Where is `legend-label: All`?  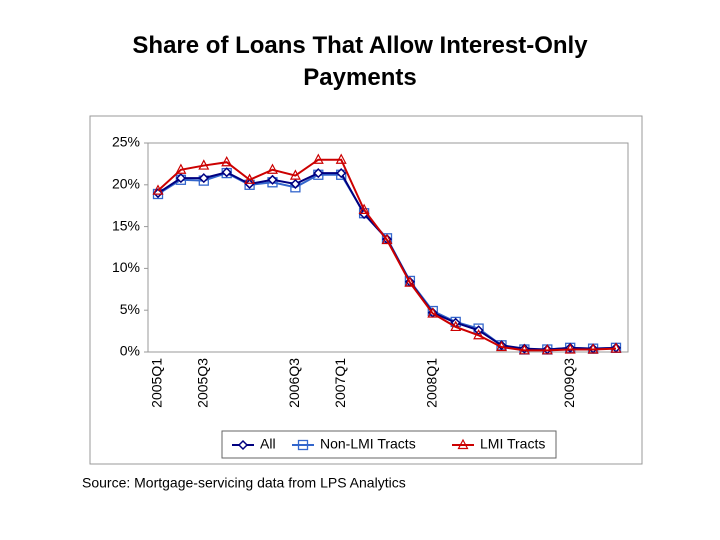 legend-label: All is located at coordinates (268, 444).